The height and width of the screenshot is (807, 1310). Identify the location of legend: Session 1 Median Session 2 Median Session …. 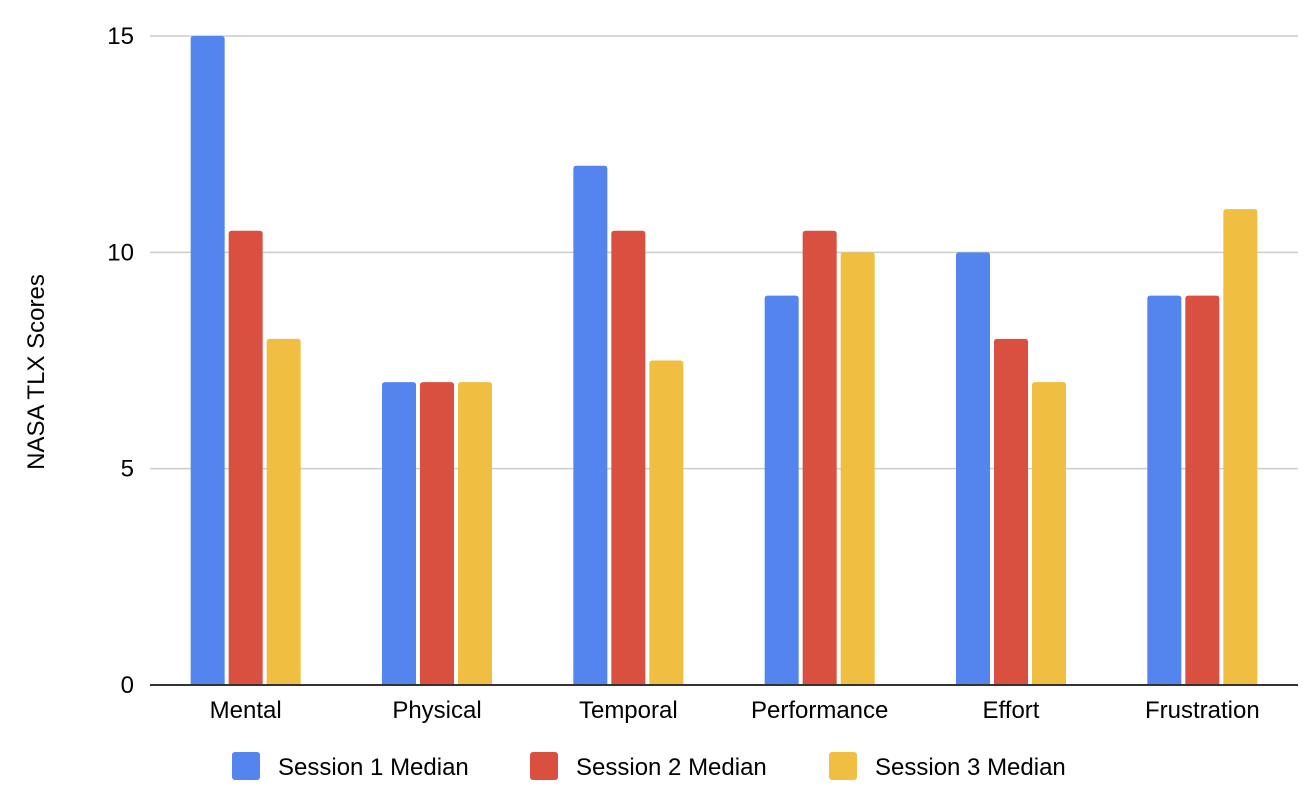
(649, 766).